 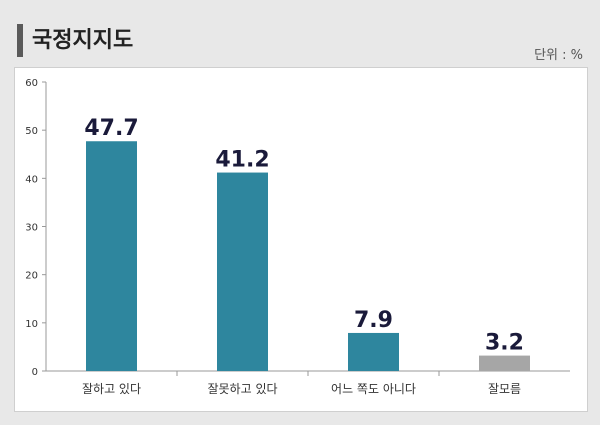 I want to click on y-tick-label: 50, so click(x=31, y=131).